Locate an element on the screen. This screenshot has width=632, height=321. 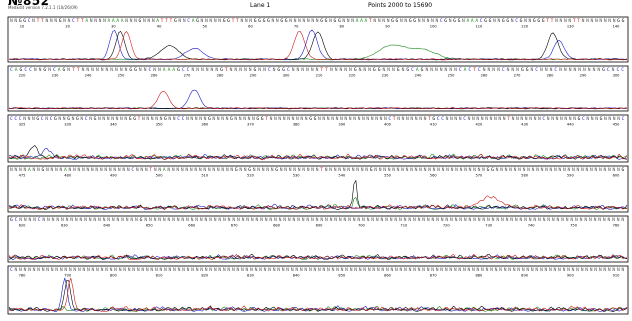
points-range: Points 2000 to 15690 is located at coordinates (400, 5).